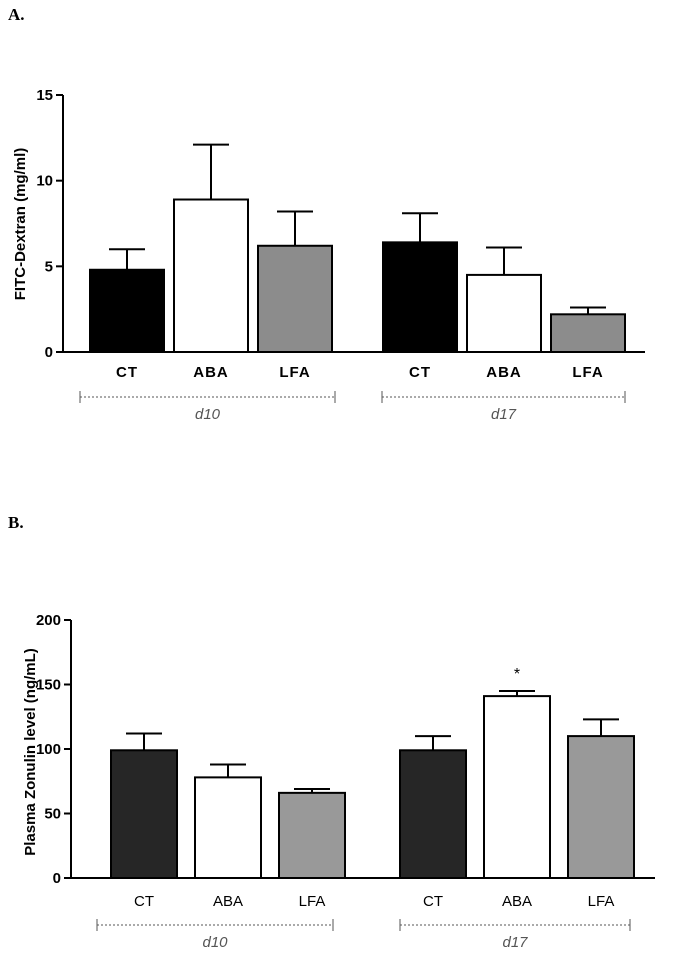  I want to click on y-tick-label: 150, so click(48, 685).